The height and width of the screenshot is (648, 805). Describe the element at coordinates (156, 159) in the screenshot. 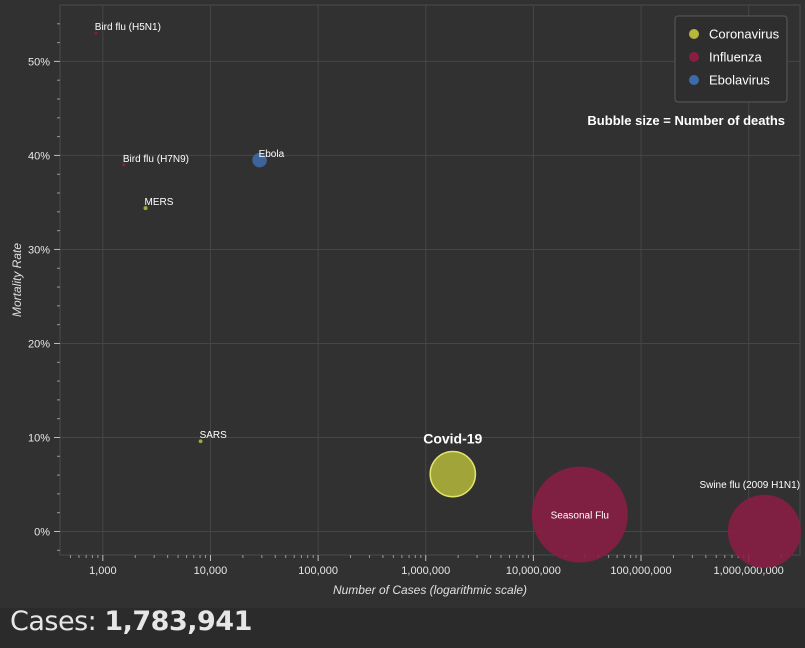

I see `bubble-label: Bird flu (H7N9)` at that location.